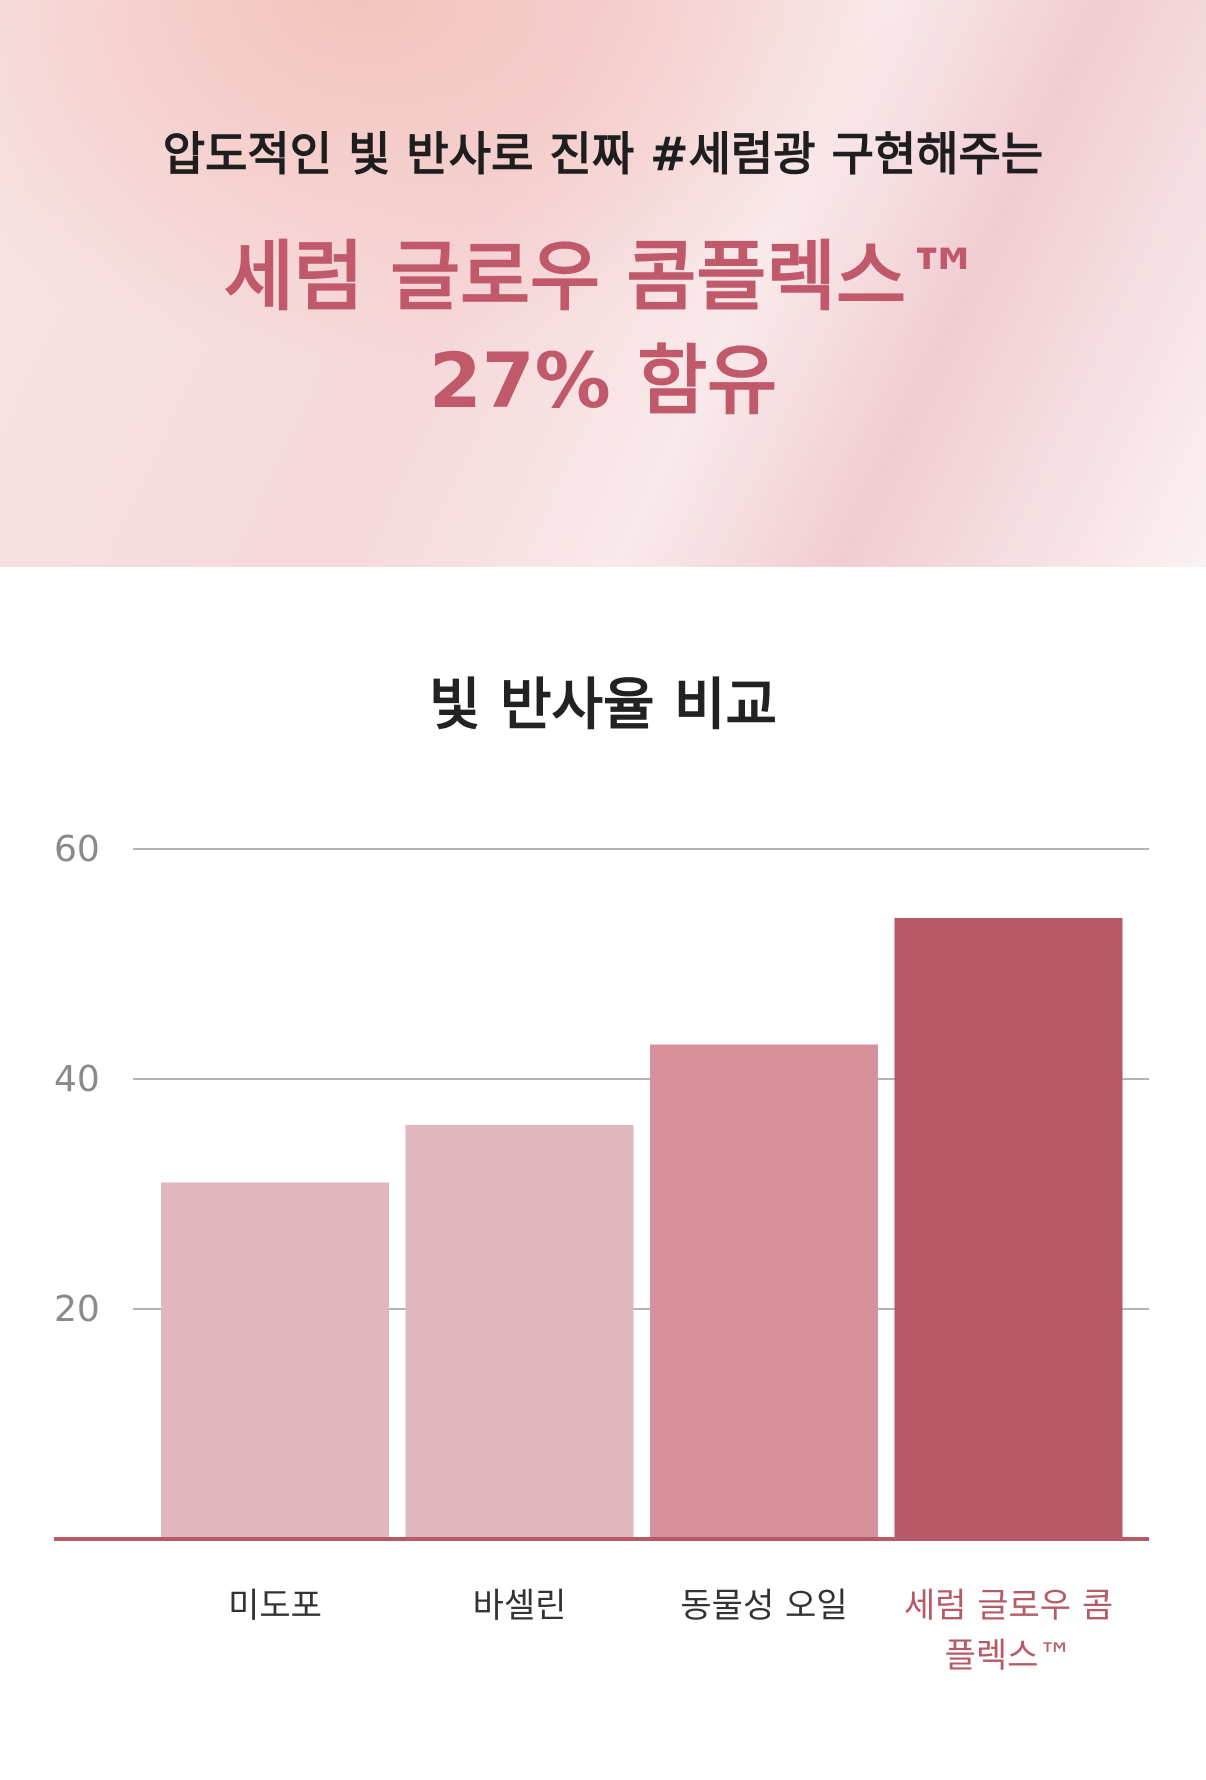 This screenshot has height=1780, width=1206. Describe the element at coordinates (519, 1606) in the screenshot. I see `x-tick-label: 바셀린` at that location.